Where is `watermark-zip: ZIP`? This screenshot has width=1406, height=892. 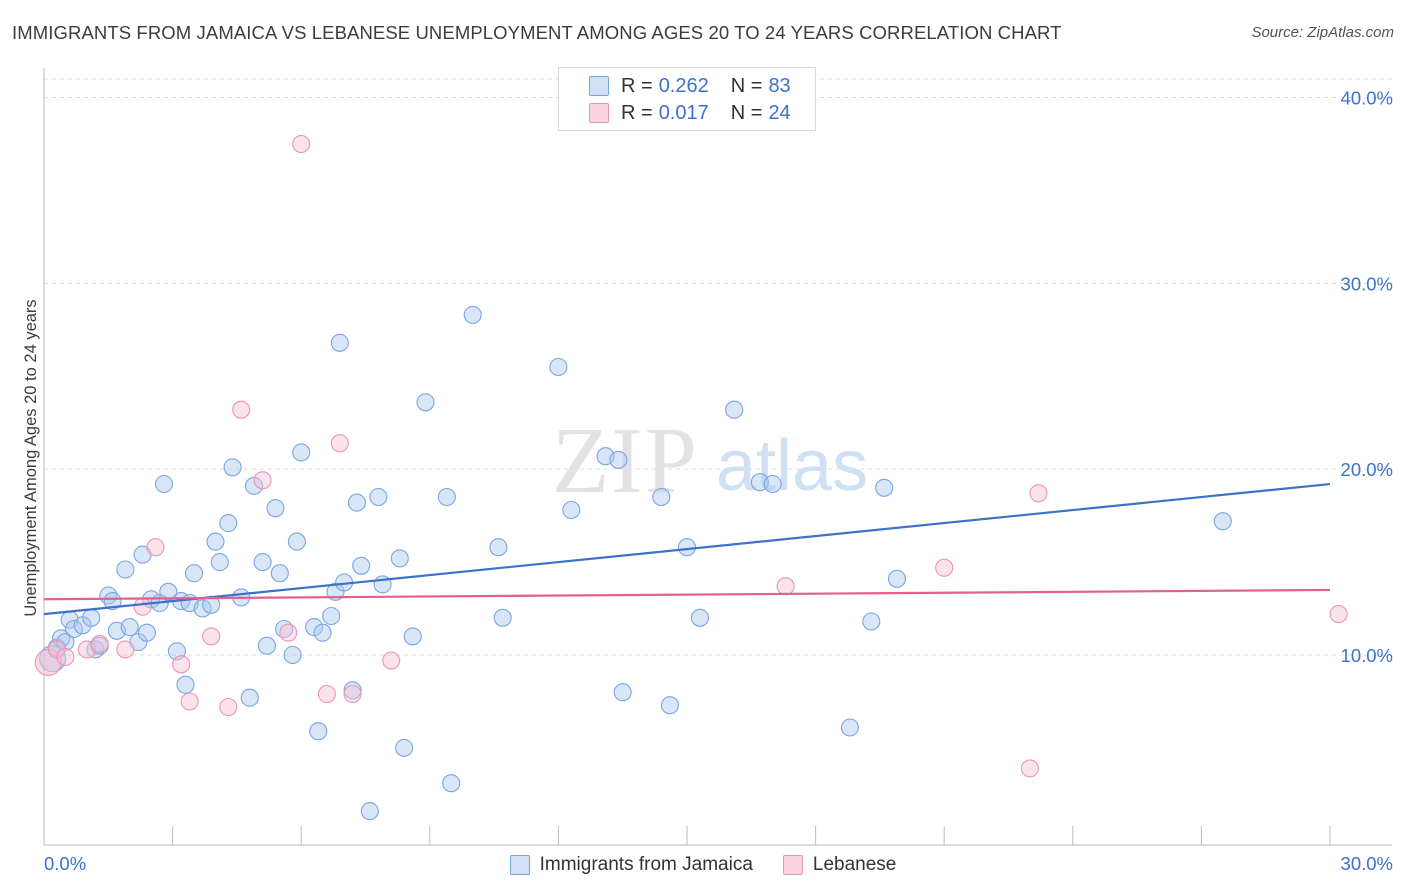 watermark-zip: ZIP is located at coordinates (625, 461).